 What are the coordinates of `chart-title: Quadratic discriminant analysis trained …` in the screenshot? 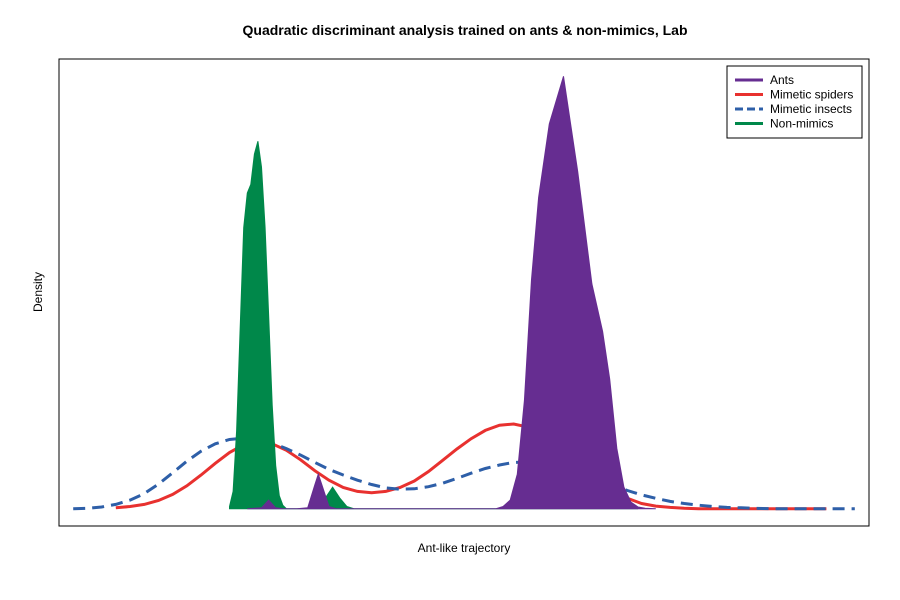 It's located at (465, 30).